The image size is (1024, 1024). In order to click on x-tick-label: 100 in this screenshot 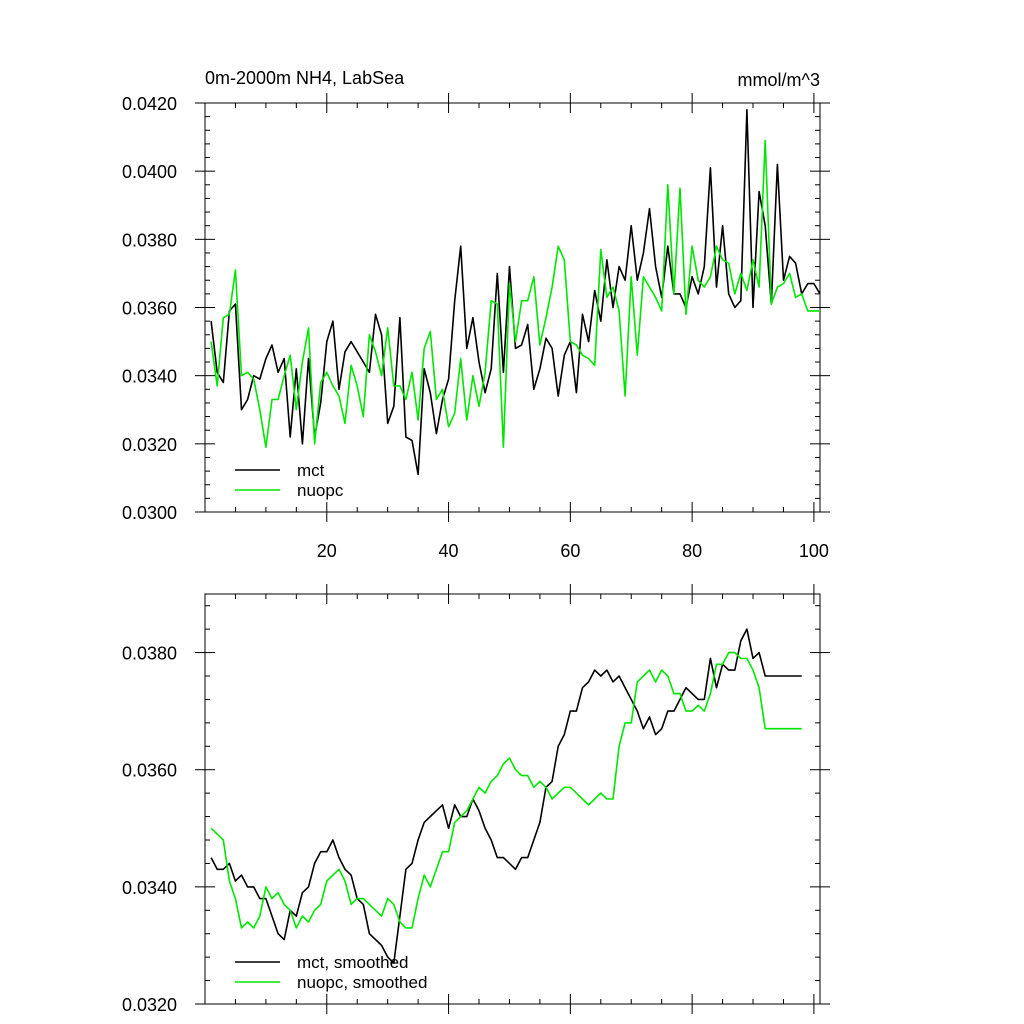, I will do `click(814, 551)`.